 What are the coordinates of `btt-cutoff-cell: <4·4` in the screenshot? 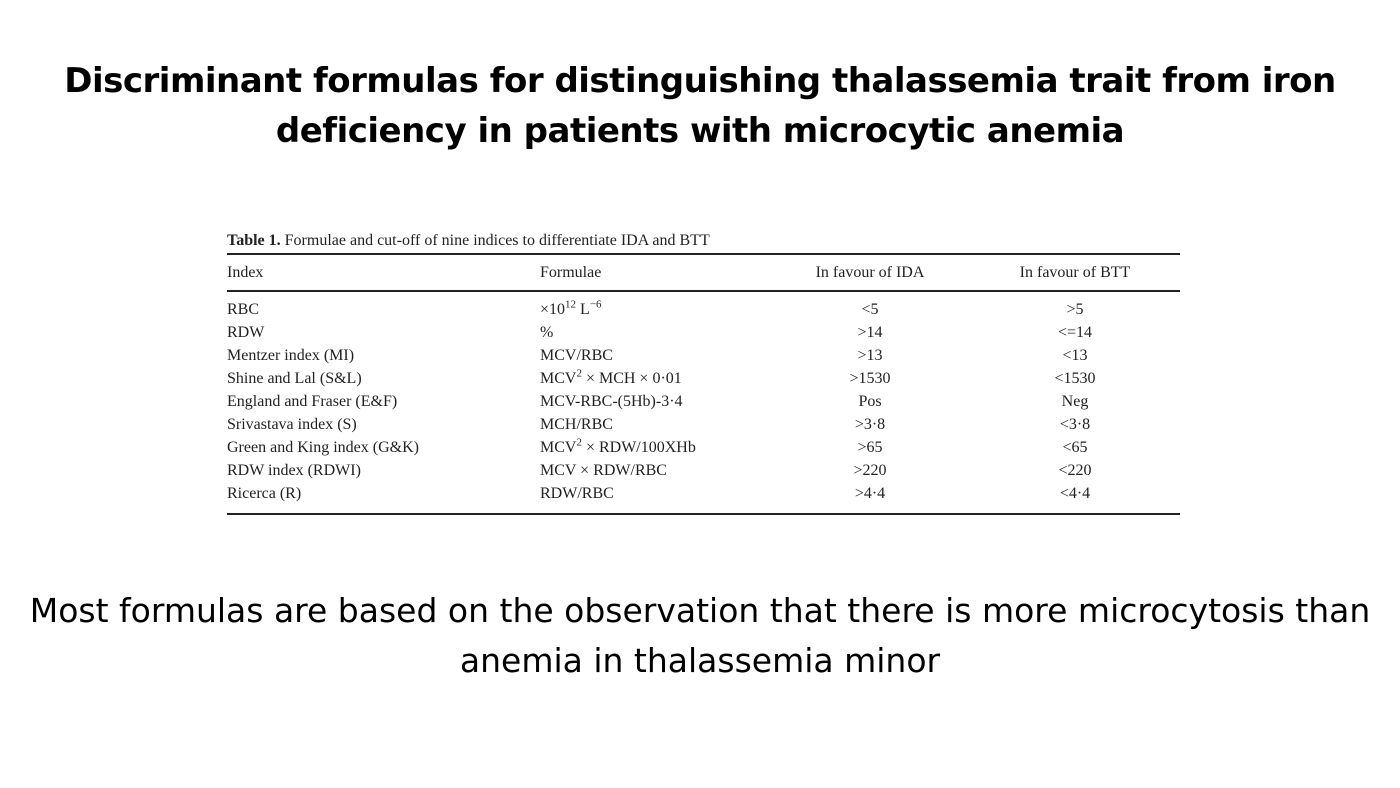 It's located at (1075, 493).